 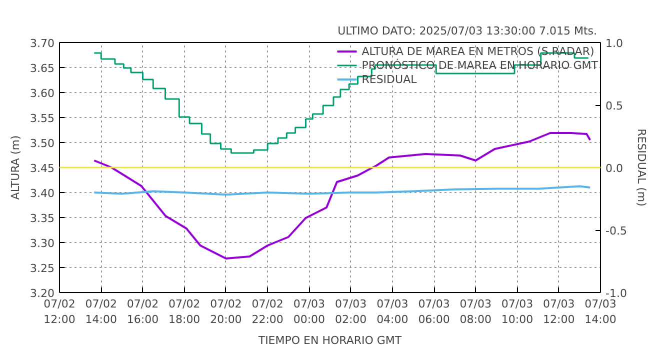 What do you see at coordinates (614, 106) in the screenshot?
I see `y2-tick-label: 0.5` at bounding box center [614, 106].